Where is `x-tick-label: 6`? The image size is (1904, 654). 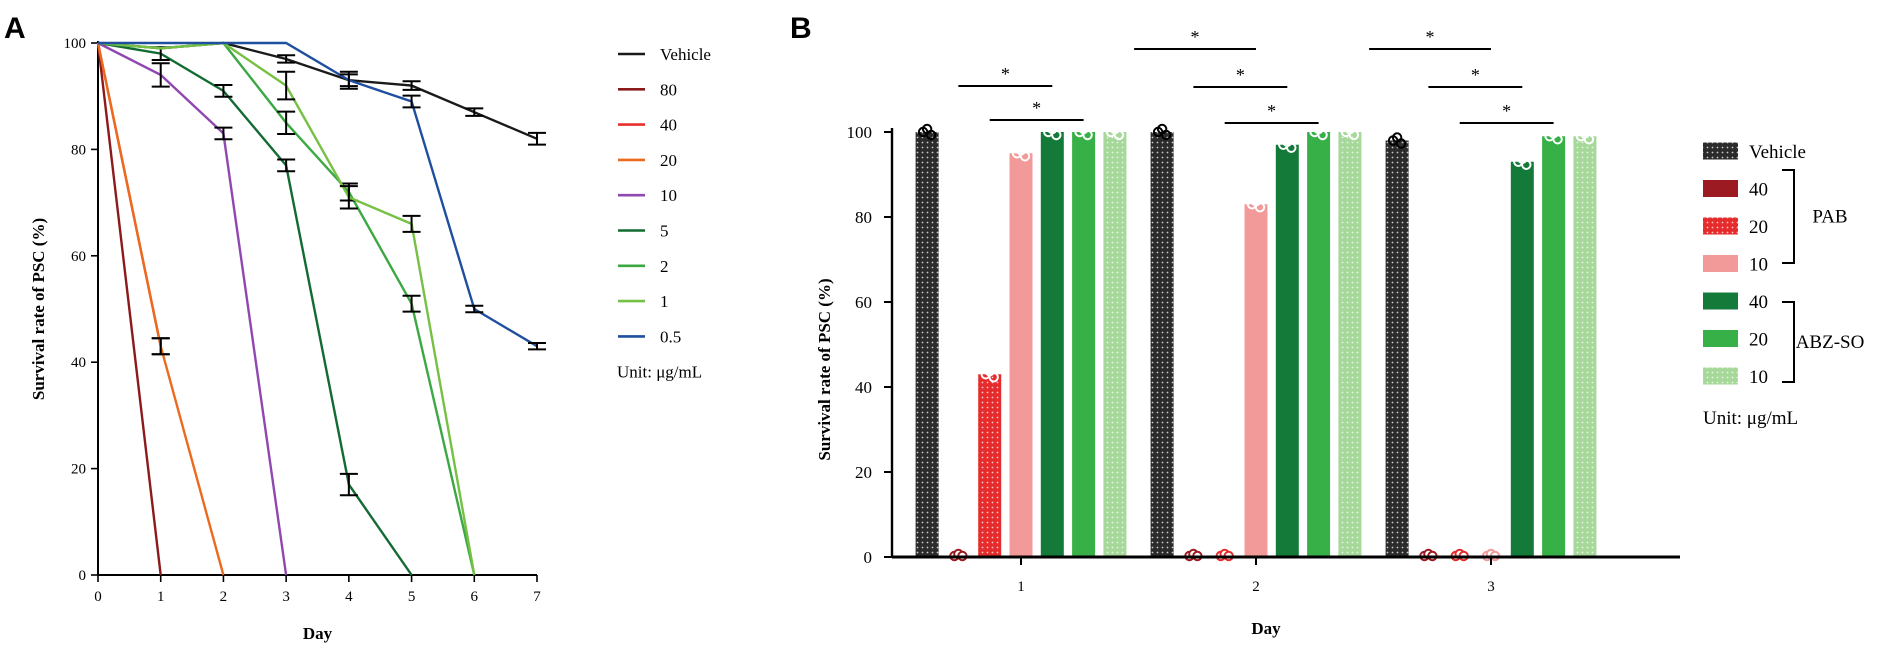 x-tick-label: 6 is located at coordinates (475, 597).